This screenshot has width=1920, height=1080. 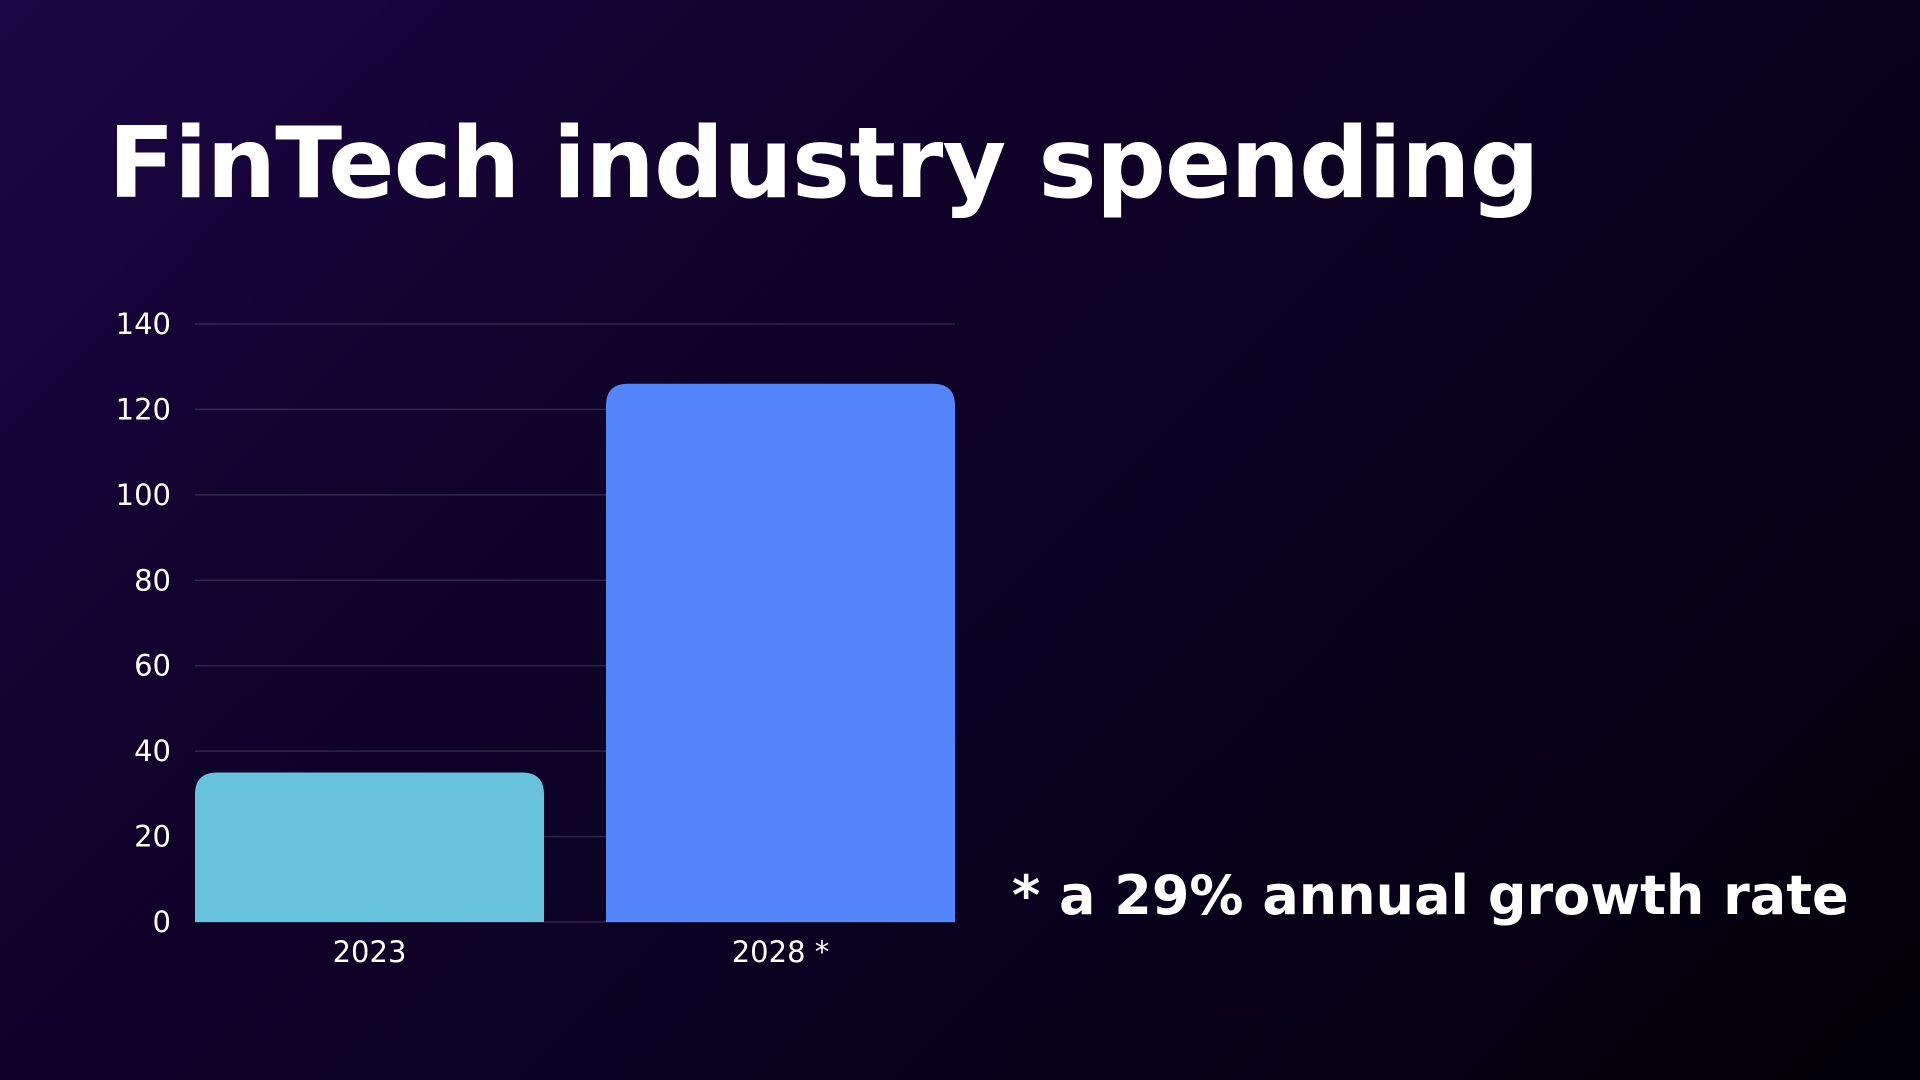 What do you see at coordinates (581, 952) in the screenshot?
I see `x-axis-ticks: 2023 2028 *` at bounding box center [581, 952].